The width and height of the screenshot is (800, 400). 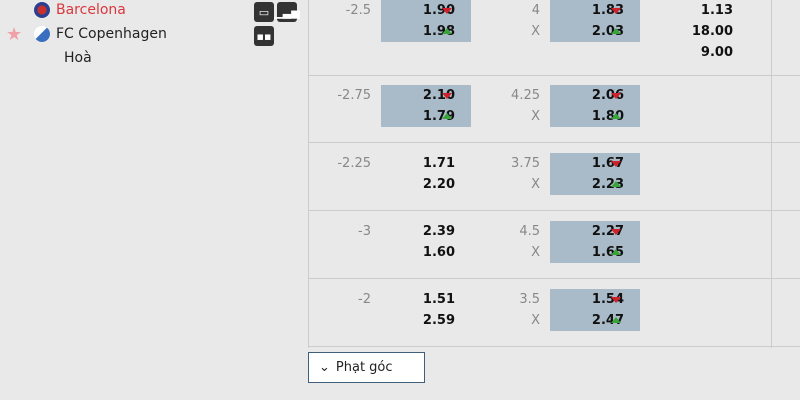 What do you see at coordinates (607, 163) in the screenshot?
I see `odds-value: 1.67` at bounding box center [607, 163].